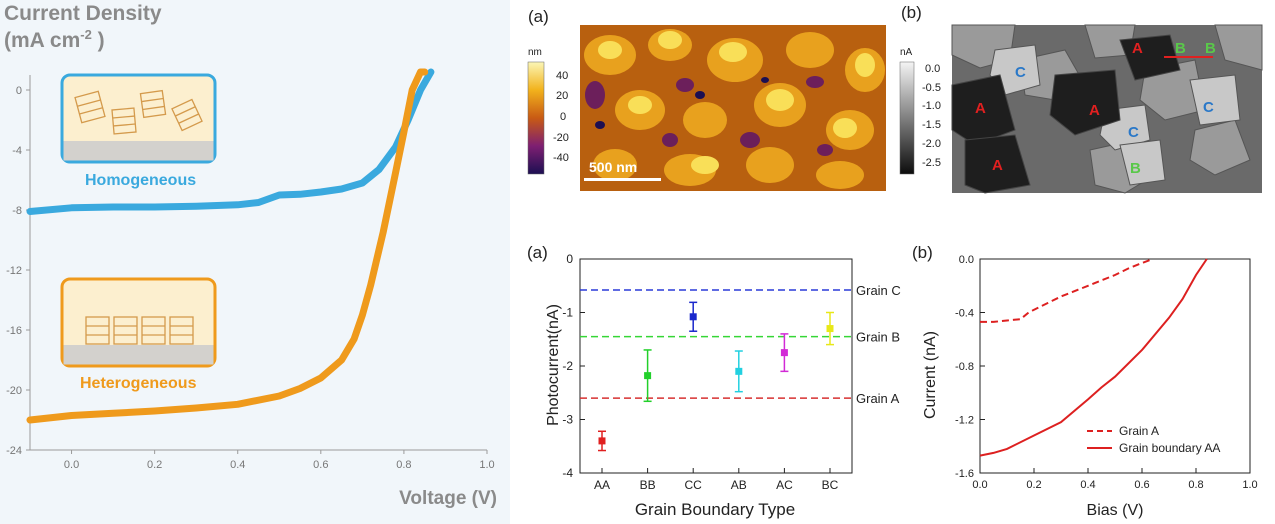  What do you see at coordinates (964, 367) in the screenshot?
I see `iv-y-tick-label: -0.8` at bounding box center [964, 367].